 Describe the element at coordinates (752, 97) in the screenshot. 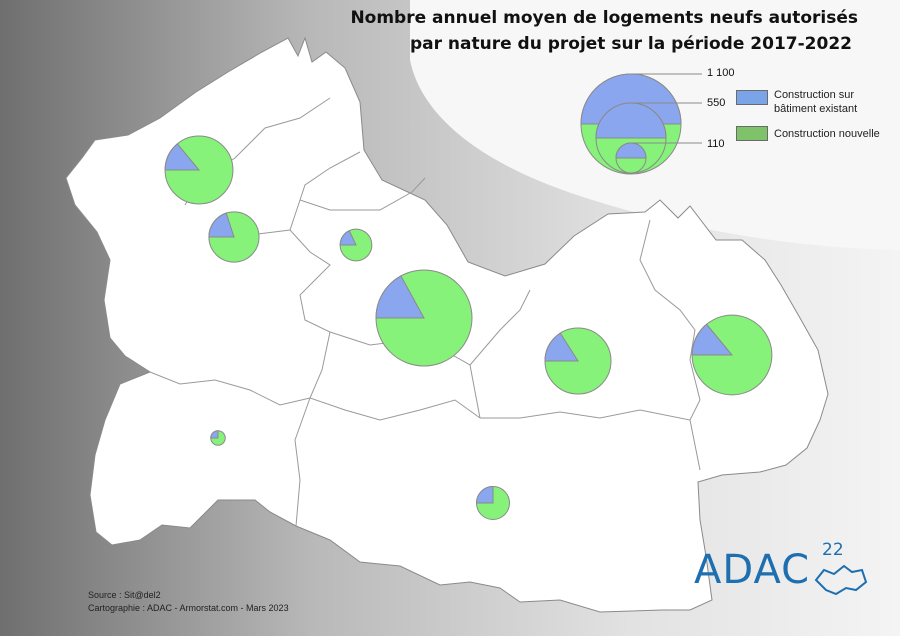

I see `legend-swatch-existing` at that location.